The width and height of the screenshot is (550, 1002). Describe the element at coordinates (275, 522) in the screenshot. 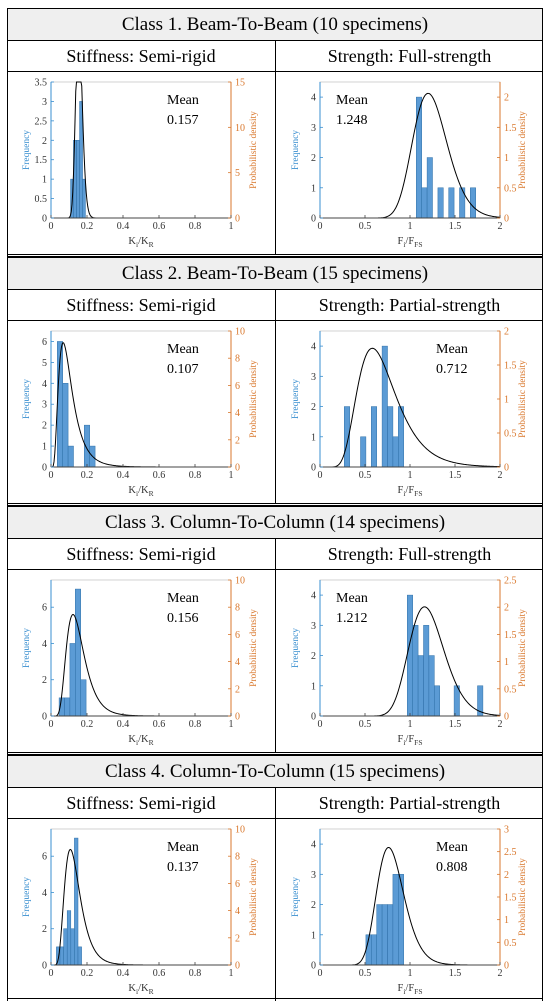

I see `class-3-title: Class 3. Column-To-Column (14 specimens)` at that location.